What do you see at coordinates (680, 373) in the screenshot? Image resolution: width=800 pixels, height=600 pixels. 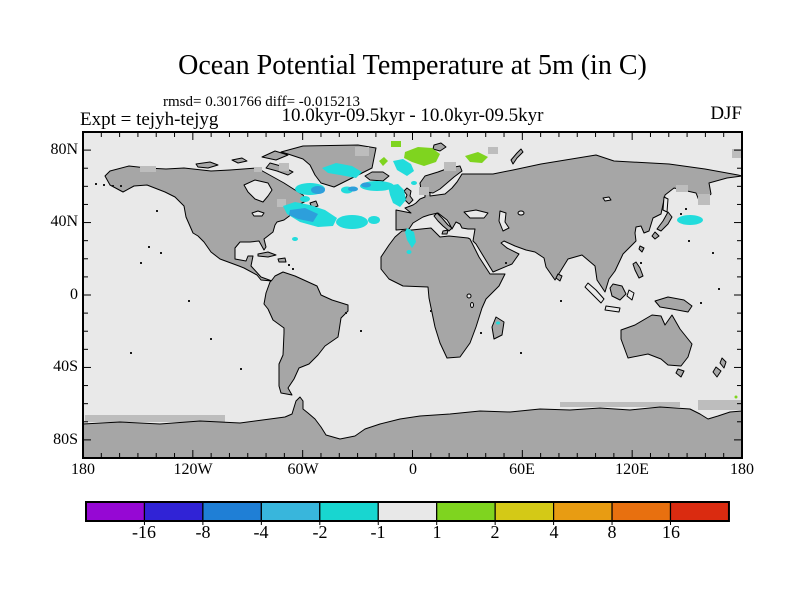 I see `island-tasmania` at bounding box center [680, 373].